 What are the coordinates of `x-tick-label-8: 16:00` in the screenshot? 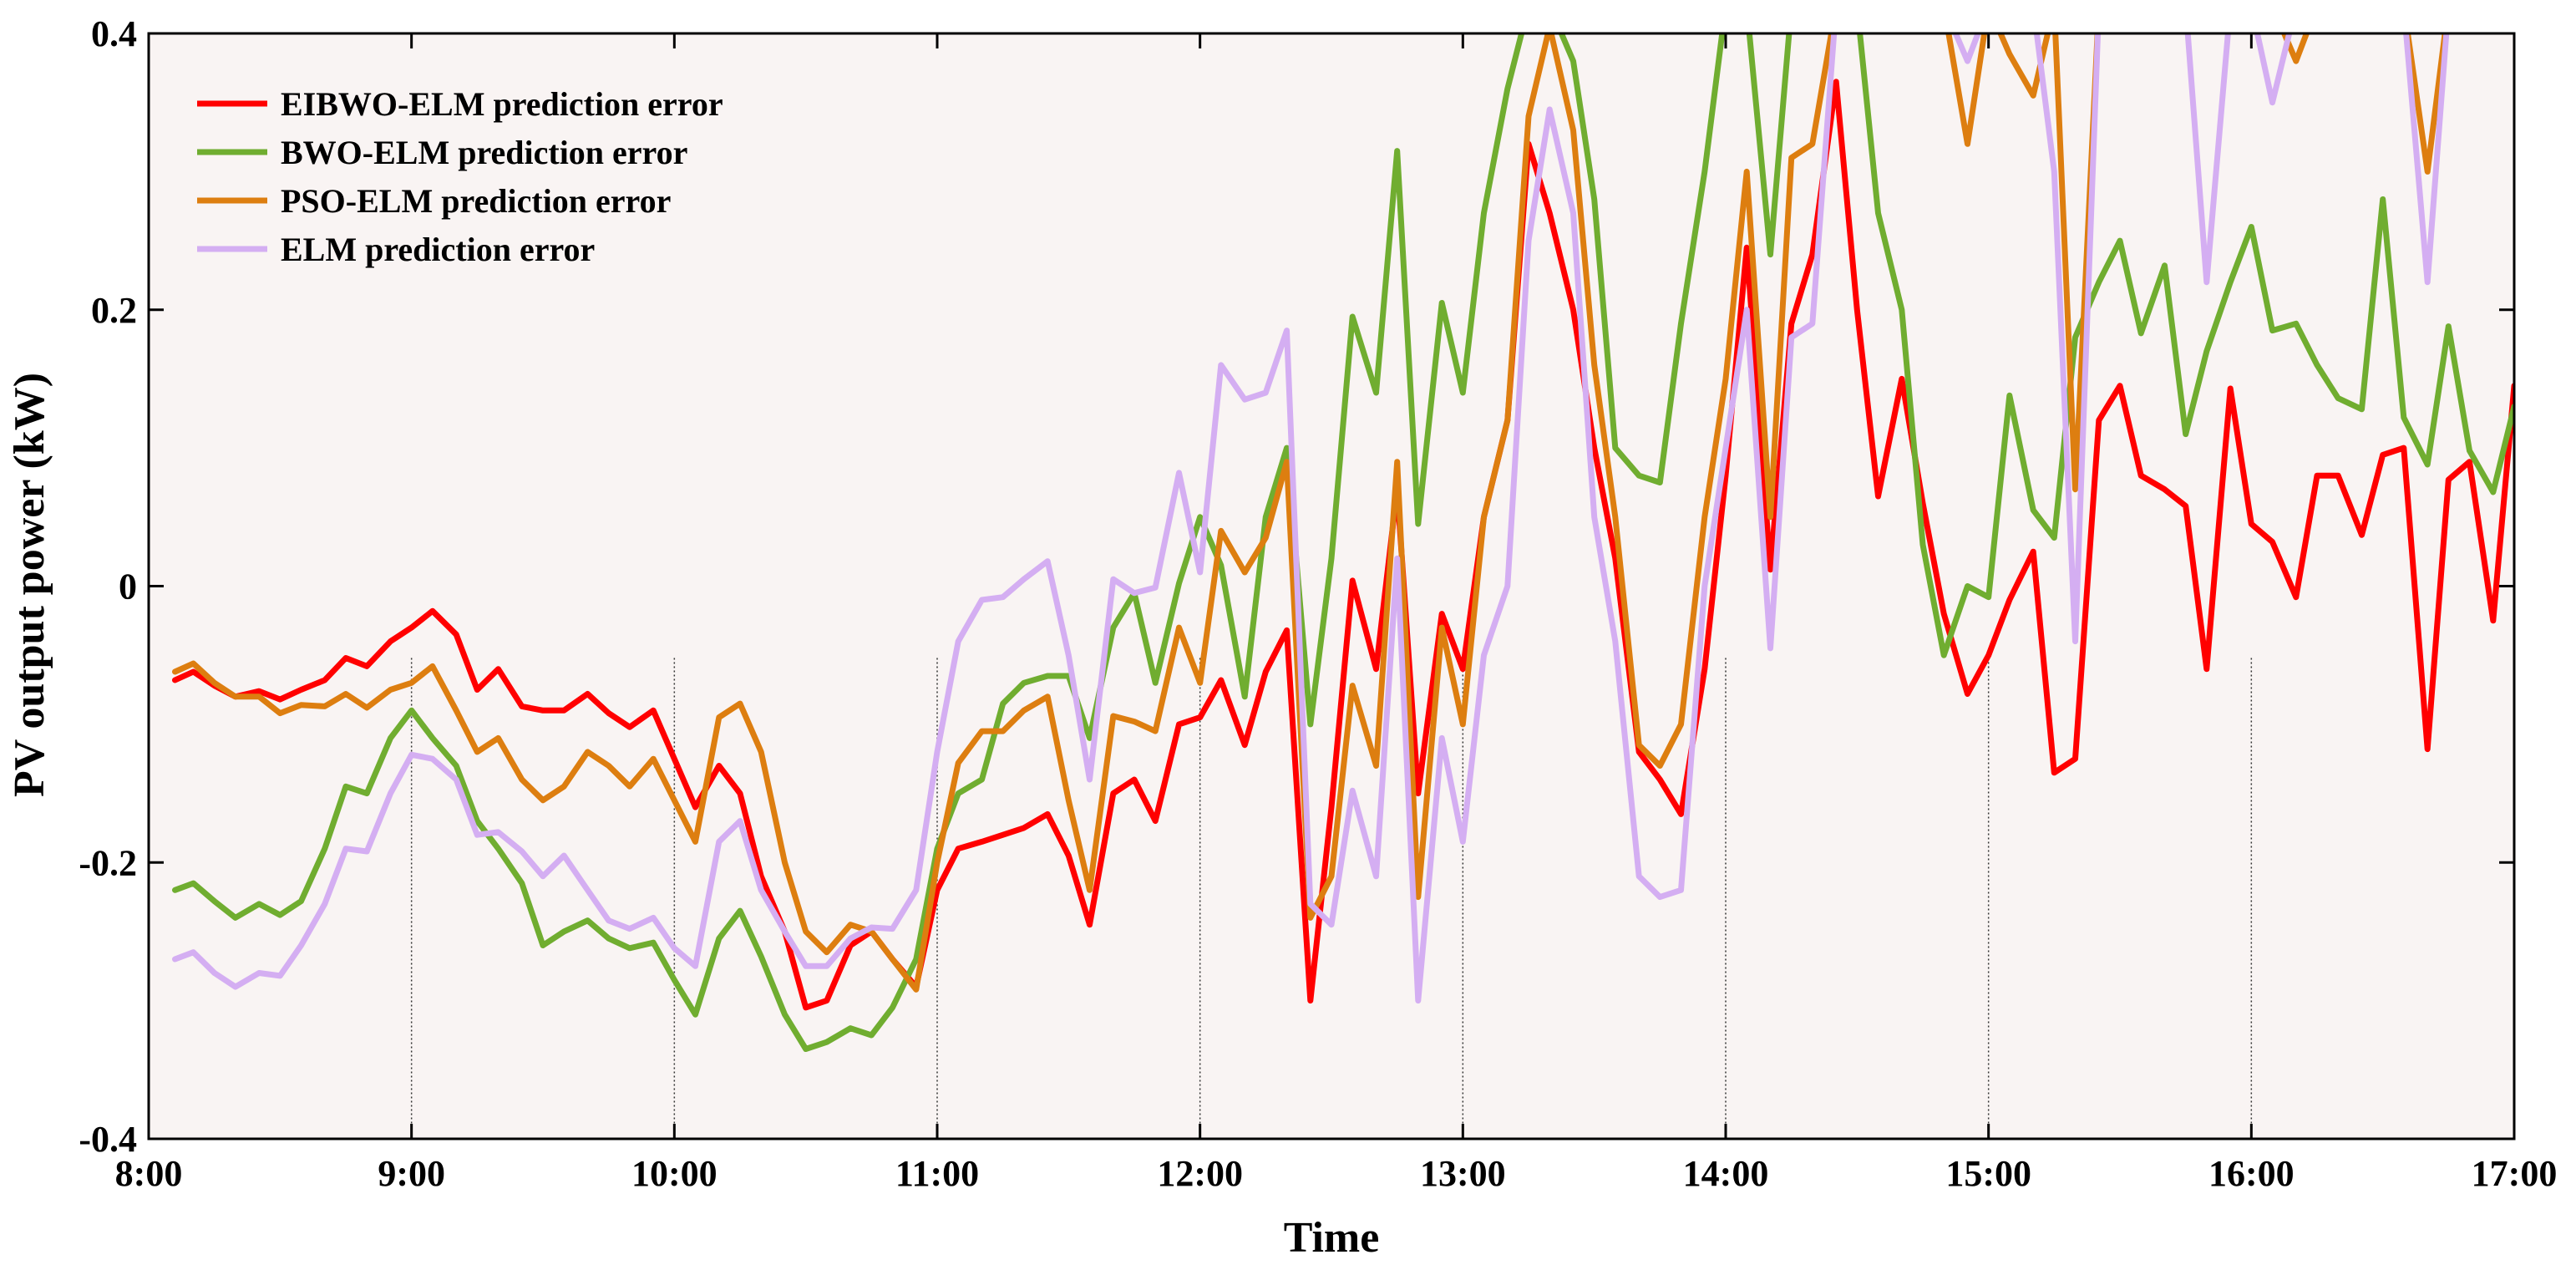 It's located at (2251, 1173).